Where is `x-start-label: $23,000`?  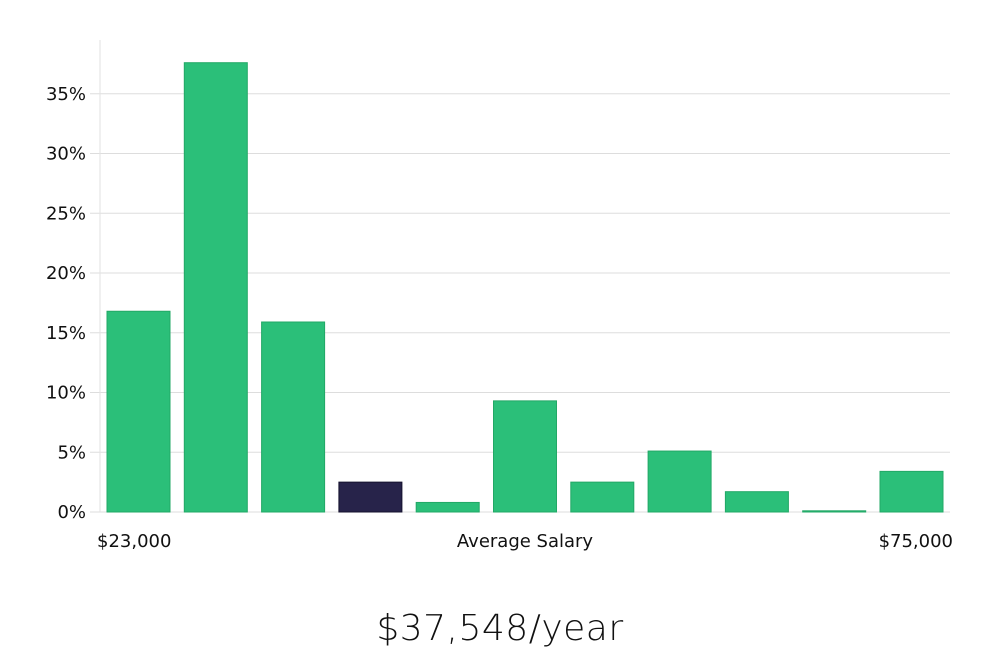
x-start-label: $23,000 is located at coordinates (134, 541).